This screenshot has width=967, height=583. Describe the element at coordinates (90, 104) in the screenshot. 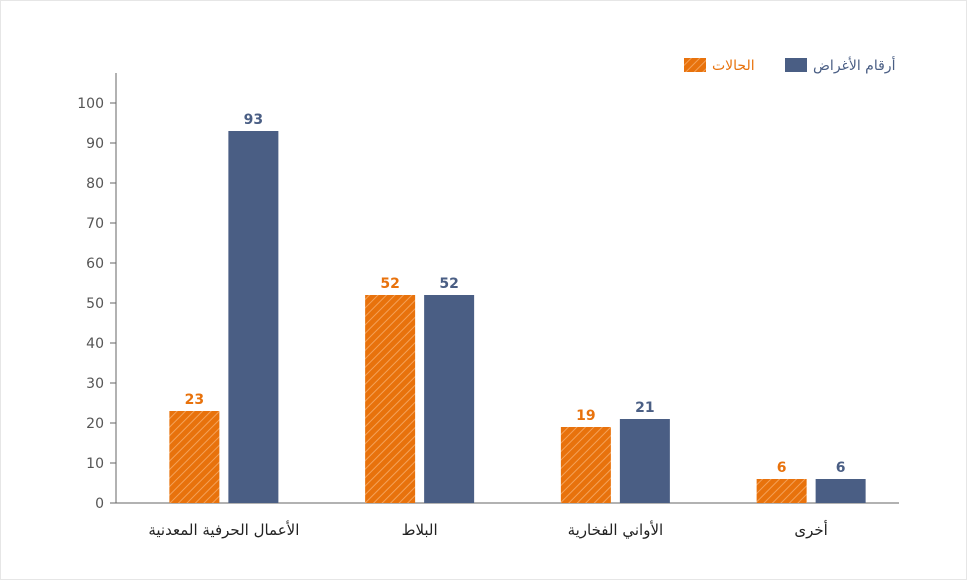

I see `y-tick-label: 100` at that location.